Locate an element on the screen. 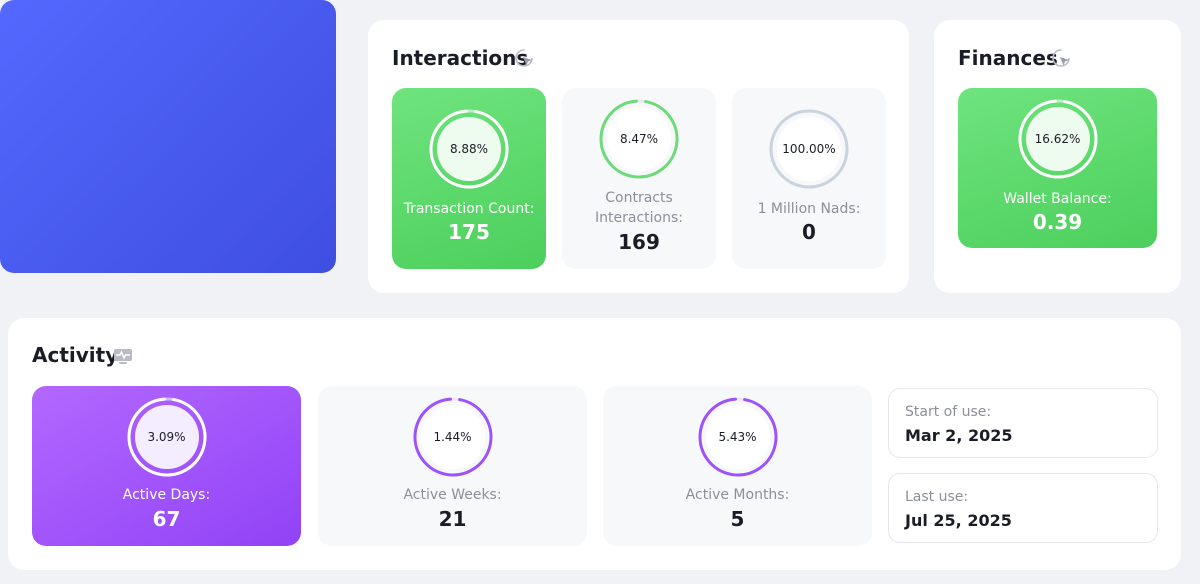 The image size is (1200, 584). contracts-interactions-ring is located at coordinates (639, 139).